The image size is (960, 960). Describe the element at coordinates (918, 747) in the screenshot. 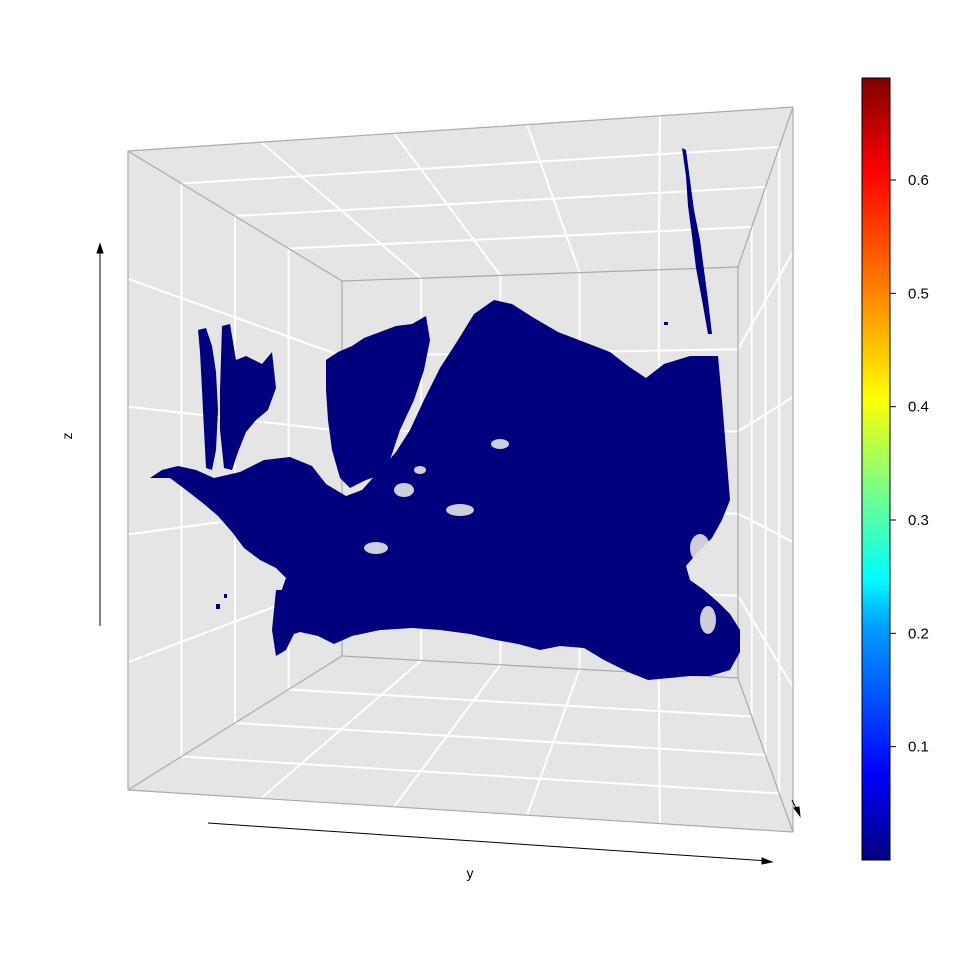

I see `colorbar-tick-label: 0.1` at that location.